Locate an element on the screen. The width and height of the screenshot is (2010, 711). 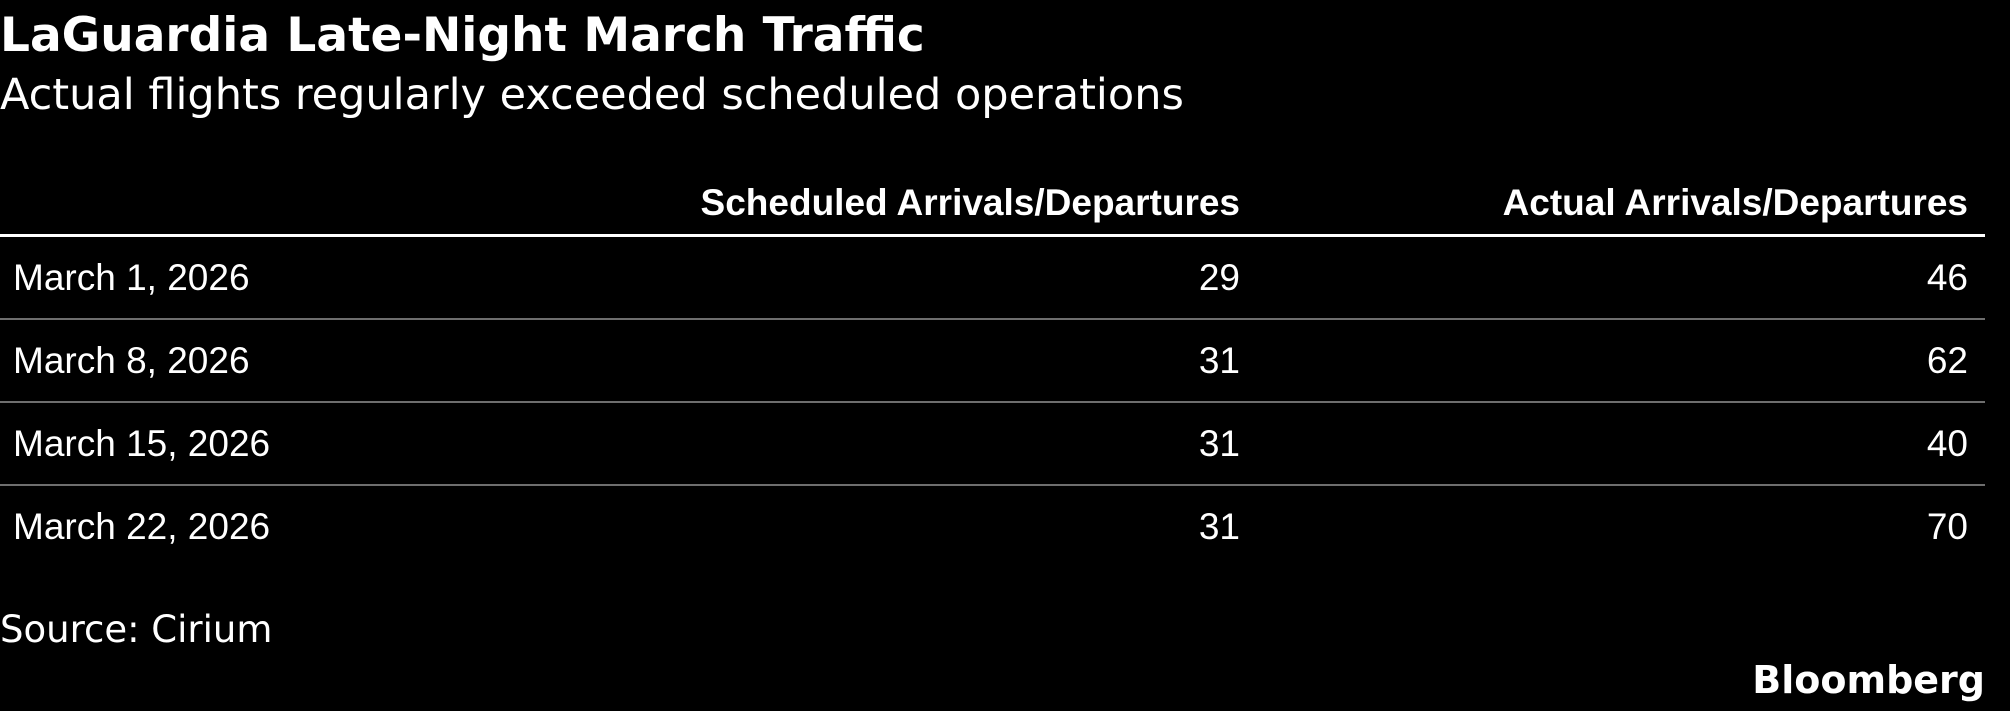
actual-value: 62 is located at coordinates (1612, 361).